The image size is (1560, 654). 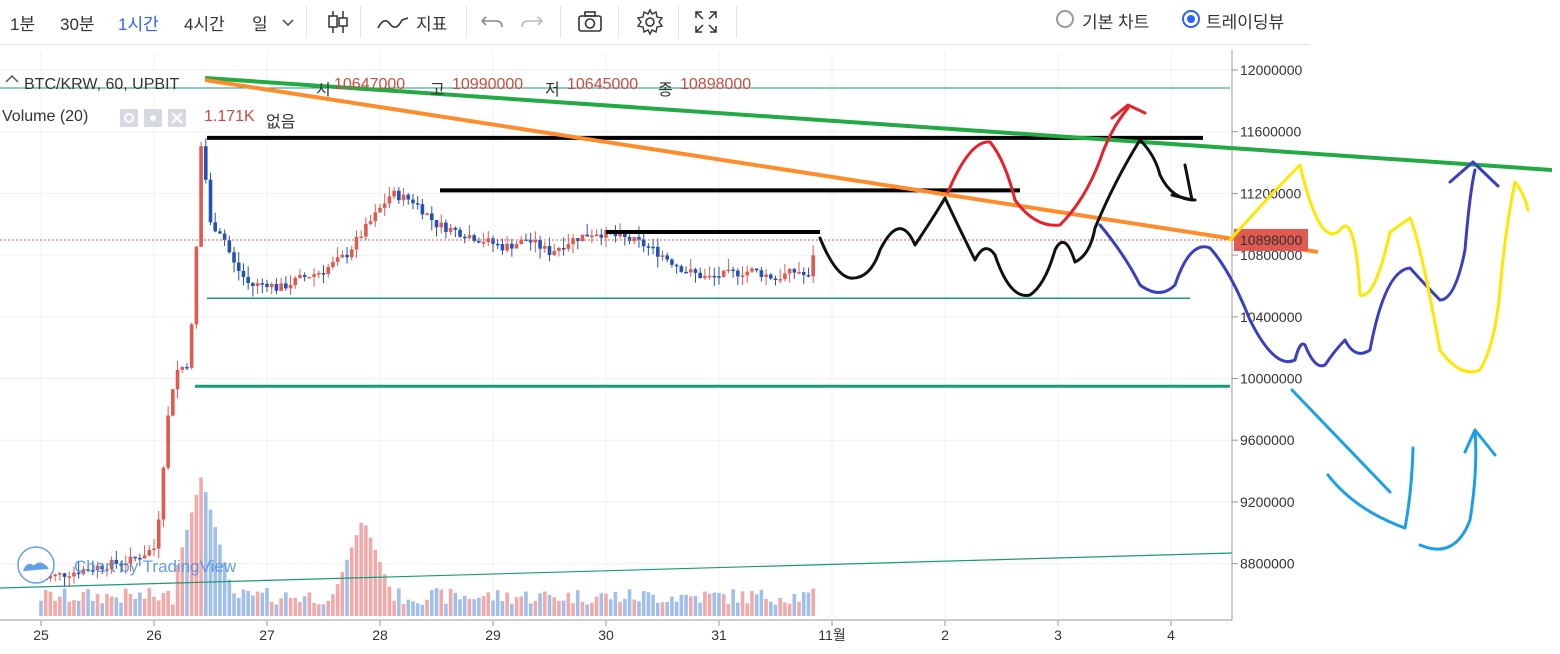 I want to click on interval-1m-button: 1분, so click(x=23, y=24).